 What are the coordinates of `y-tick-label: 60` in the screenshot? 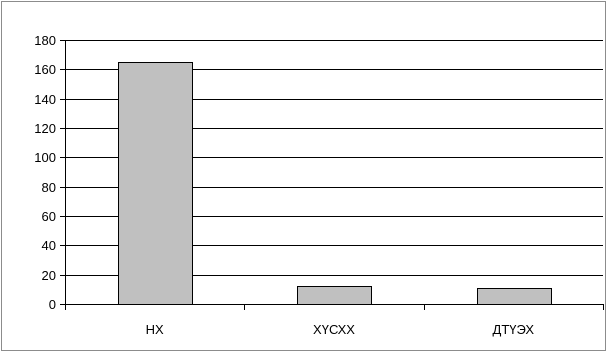 It's located at (49, 216).